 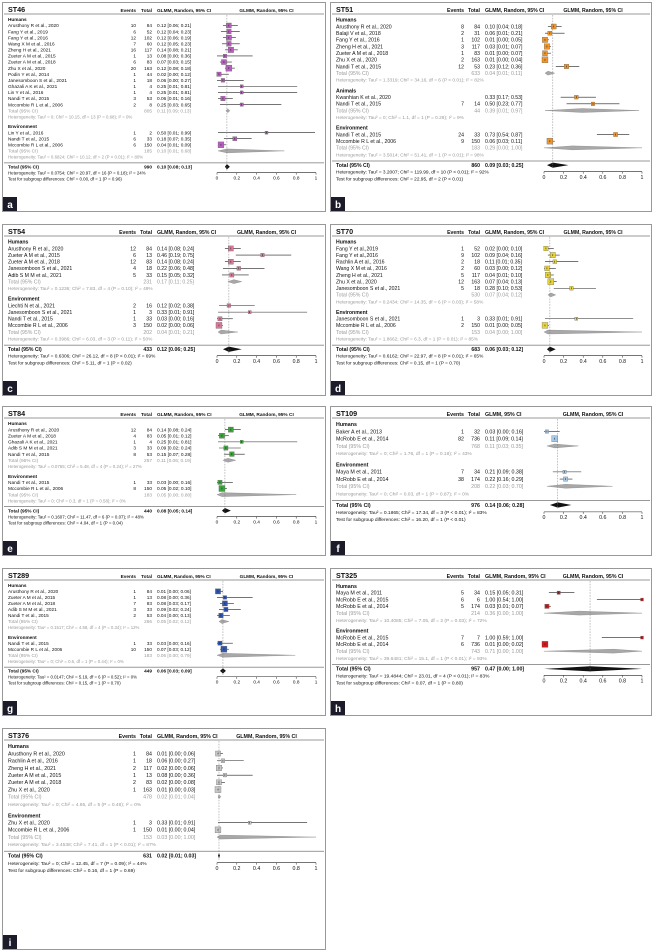 I want to click on subtotal-total: 214, so click(x=475, y=614).